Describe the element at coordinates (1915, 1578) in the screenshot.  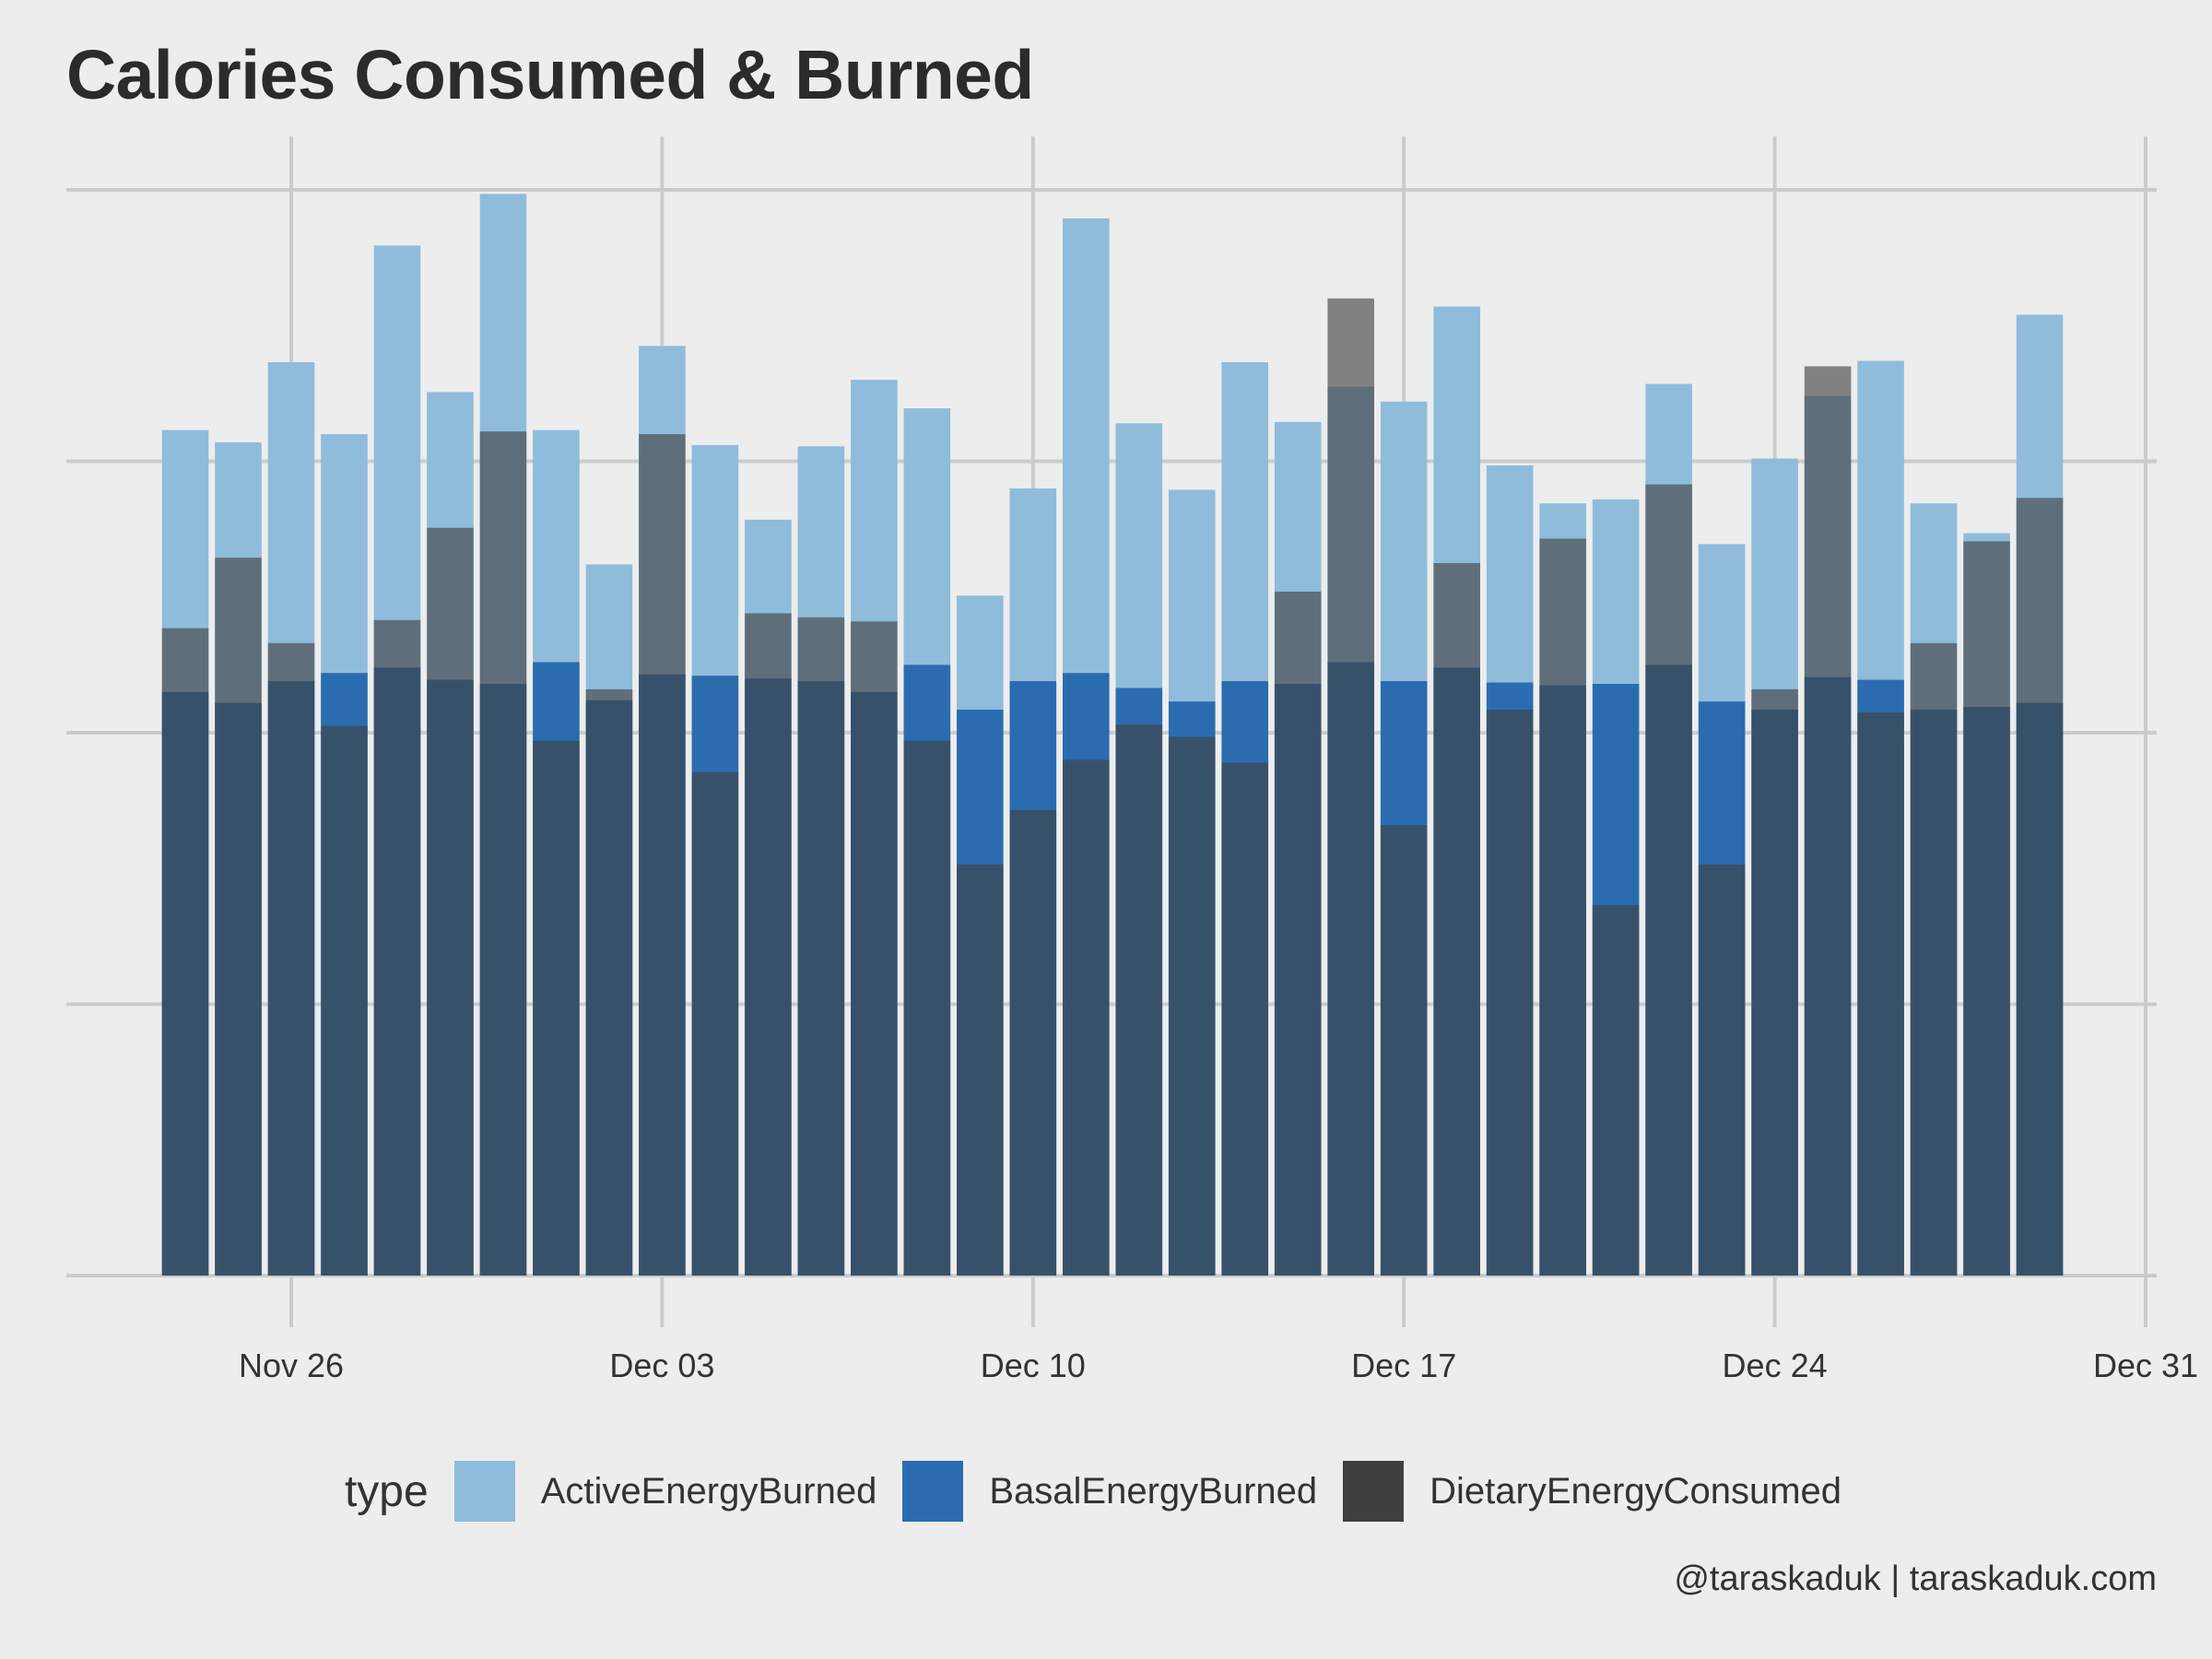
I see `credit-text: @taraskaduk | taraskaduk.com` at that location.